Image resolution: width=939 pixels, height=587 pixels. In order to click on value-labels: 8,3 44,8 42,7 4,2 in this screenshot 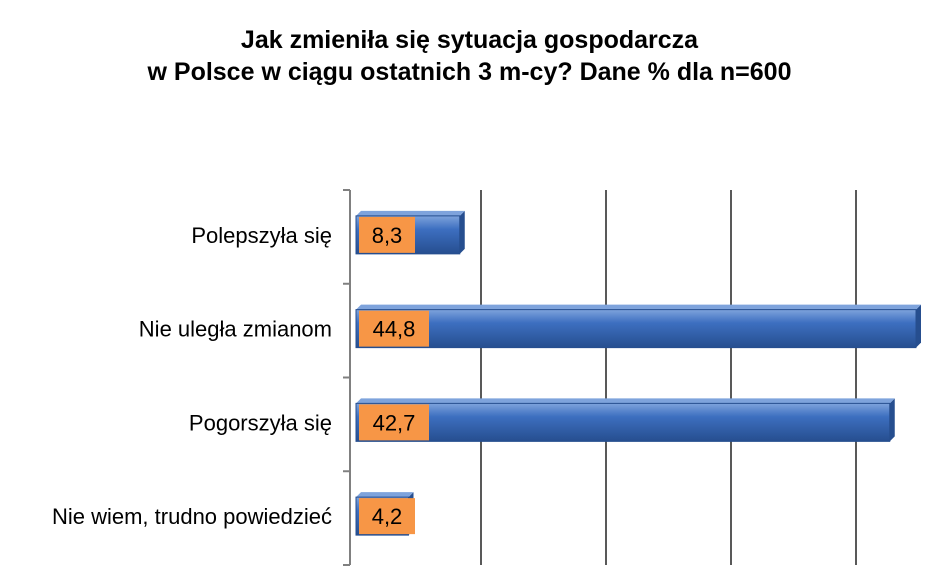, I will do `click(394, 375)`.